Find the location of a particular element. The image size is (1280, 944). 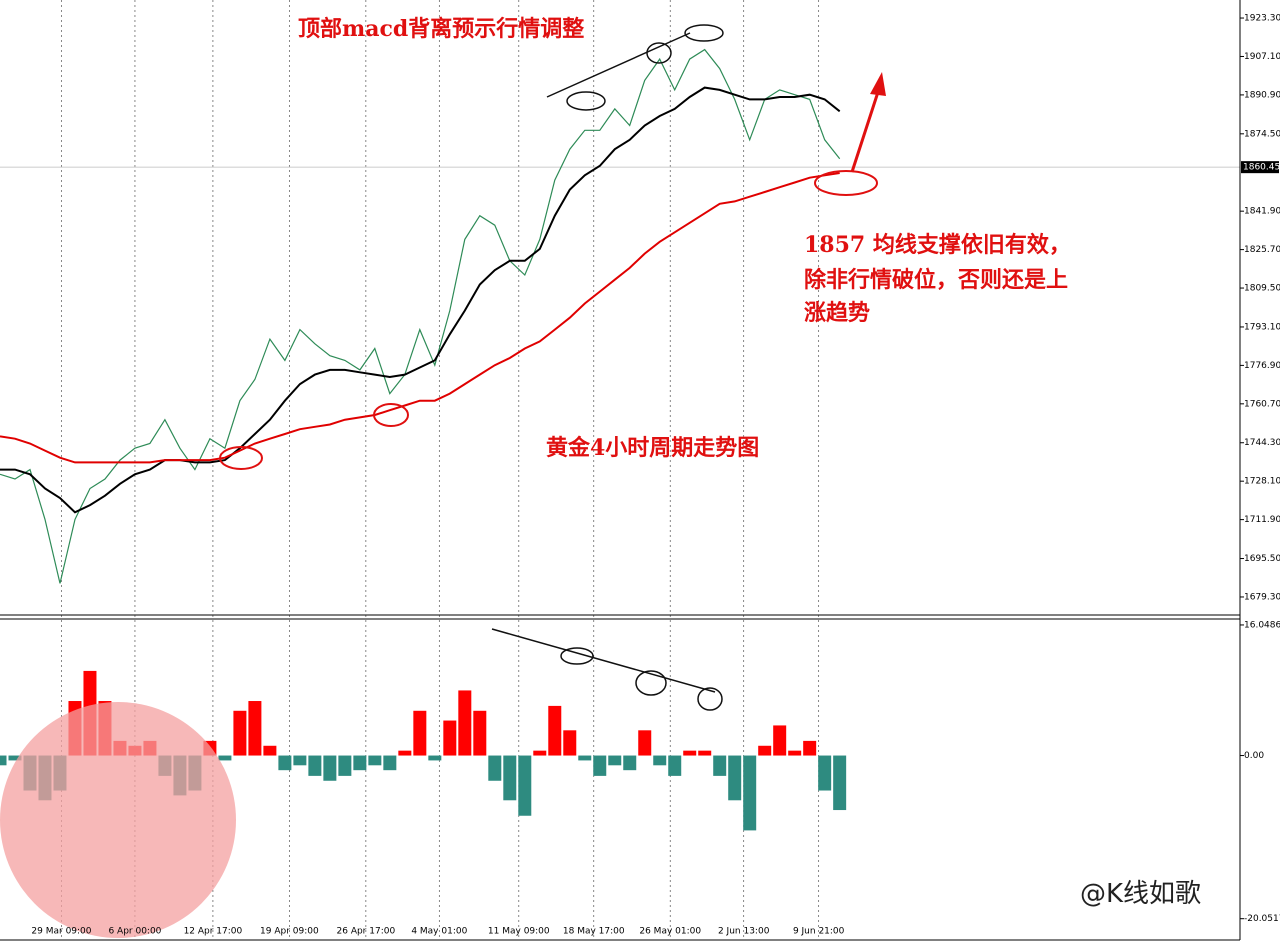

y-tick-label: -20.0517 is located at coordinates (1262, 919).